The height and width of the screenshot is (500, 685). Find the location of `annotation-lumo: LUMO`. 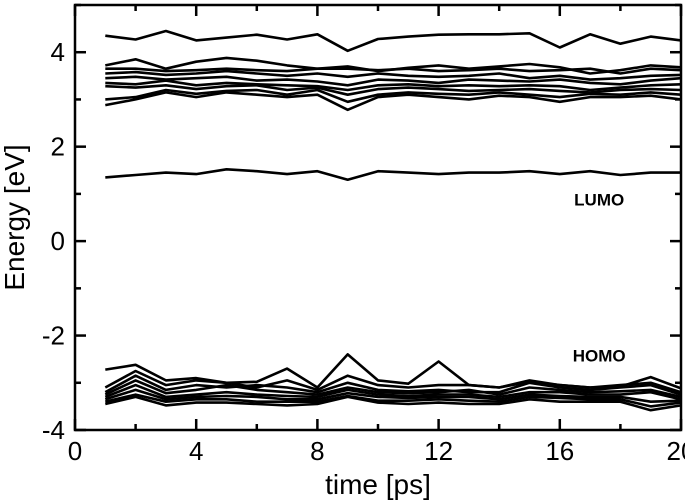

annotation-lumo: LUMO is located at coordinates (599, 200).